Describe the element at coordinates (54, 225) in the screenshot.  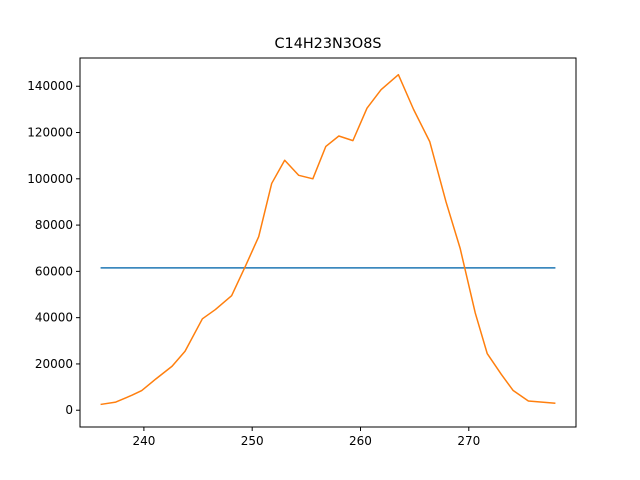
I see `y-tick-label: 80000` at that location.